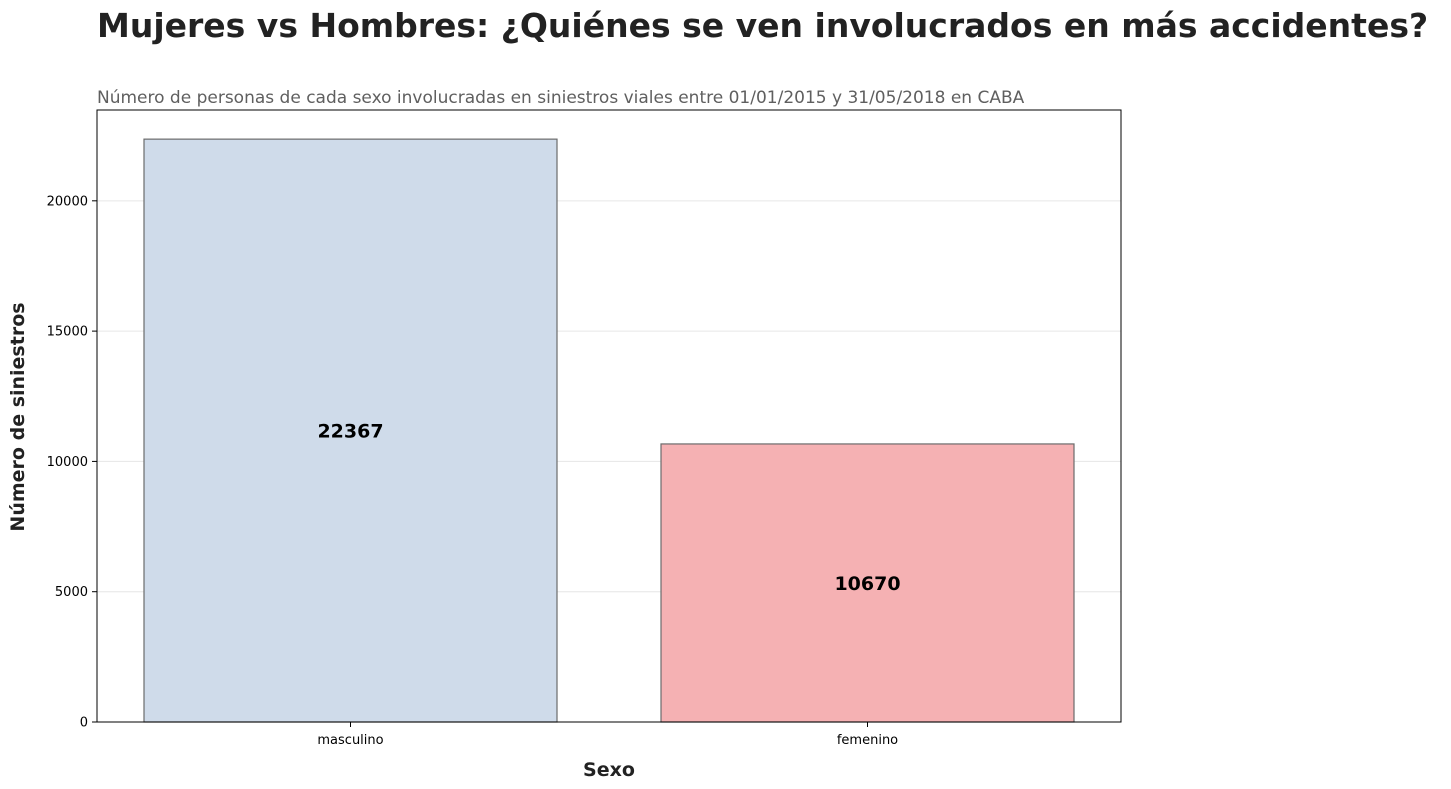  What do you see at coordinates (67, 201) in the screenshot?
I see `y-tick-label: 20000` at bounding box center [67, 201].